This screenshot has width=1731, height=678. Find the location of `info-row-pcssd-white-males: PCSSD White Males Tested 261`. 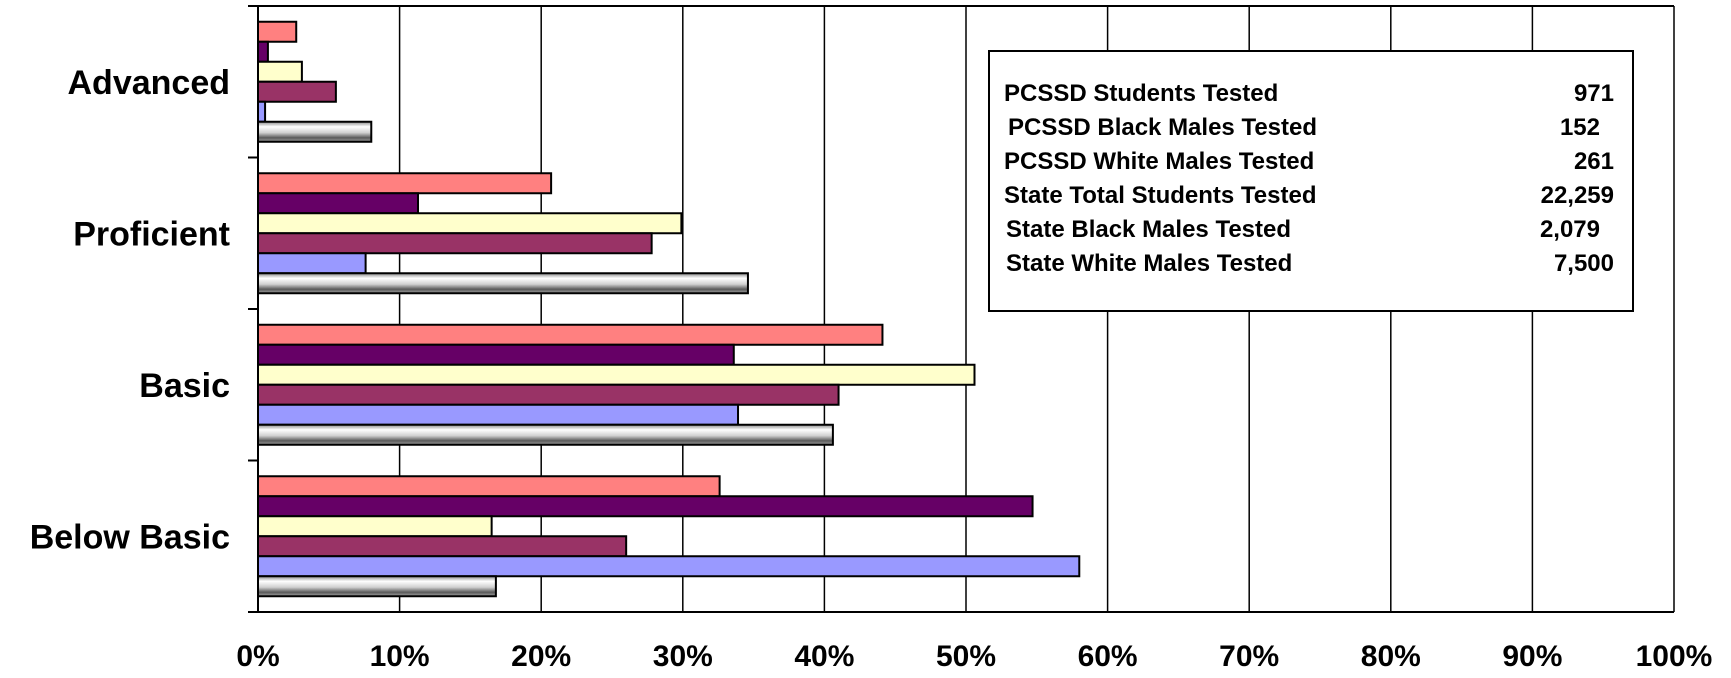

info-row-pcssd-white-males: PCSSD White Males Tested 261 is located at coordinates (1309, 165).